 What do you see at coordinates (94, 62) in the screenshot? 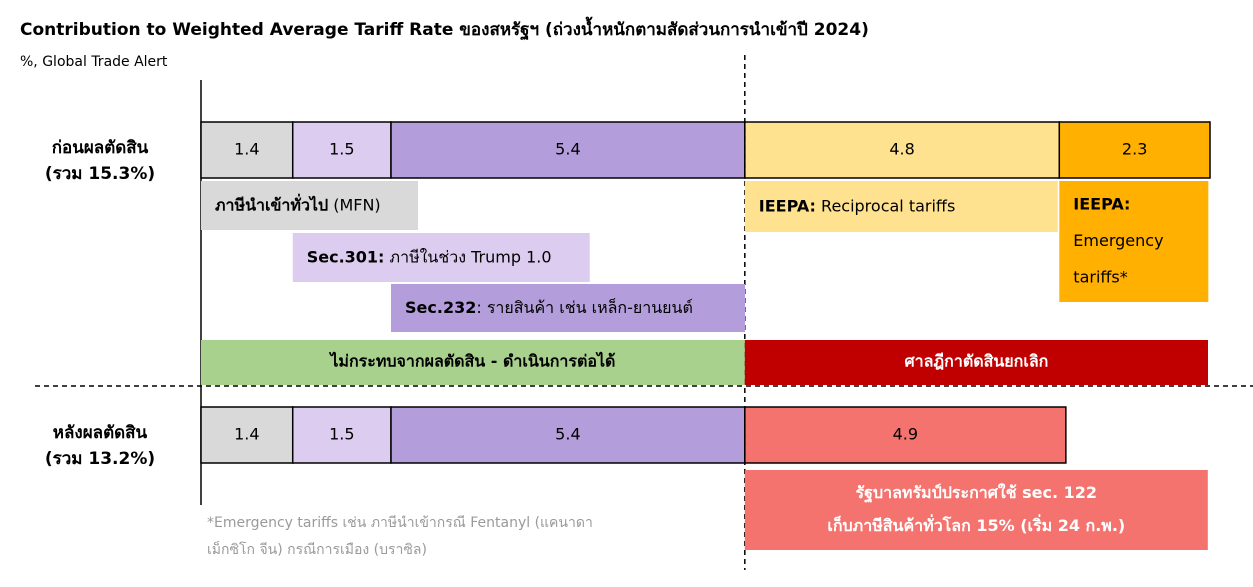
I see `chart-subtitle: %, Global Trade Alert` at bounding box center [94, 62].